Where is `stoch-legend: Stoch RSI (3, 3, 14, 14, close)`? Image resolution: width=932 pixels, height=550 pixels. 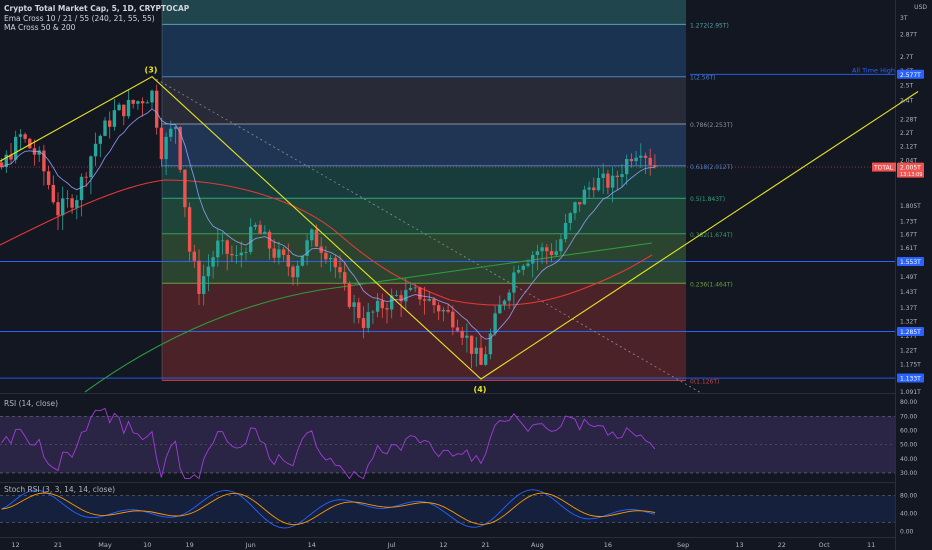
stoch-legend: Stoch RSI (3, 3, 14, 14, close) is located at coordinates (59, 489).